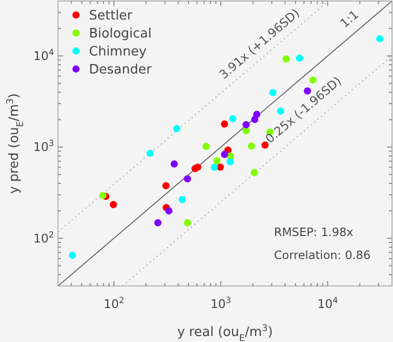 The width and height of the screenshot is (393, 342). Describe the element at coordinates (225, 333) in the screenshot. I see `x-axis-title: y real (ou$_{E}$/m$^{3}$)` at that location.